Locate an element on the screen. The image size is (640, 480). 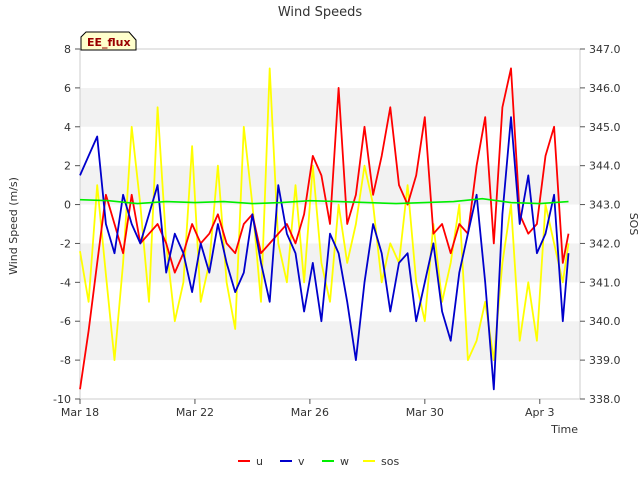
y-tick-label: 6 is located at coordinates (67, 88).